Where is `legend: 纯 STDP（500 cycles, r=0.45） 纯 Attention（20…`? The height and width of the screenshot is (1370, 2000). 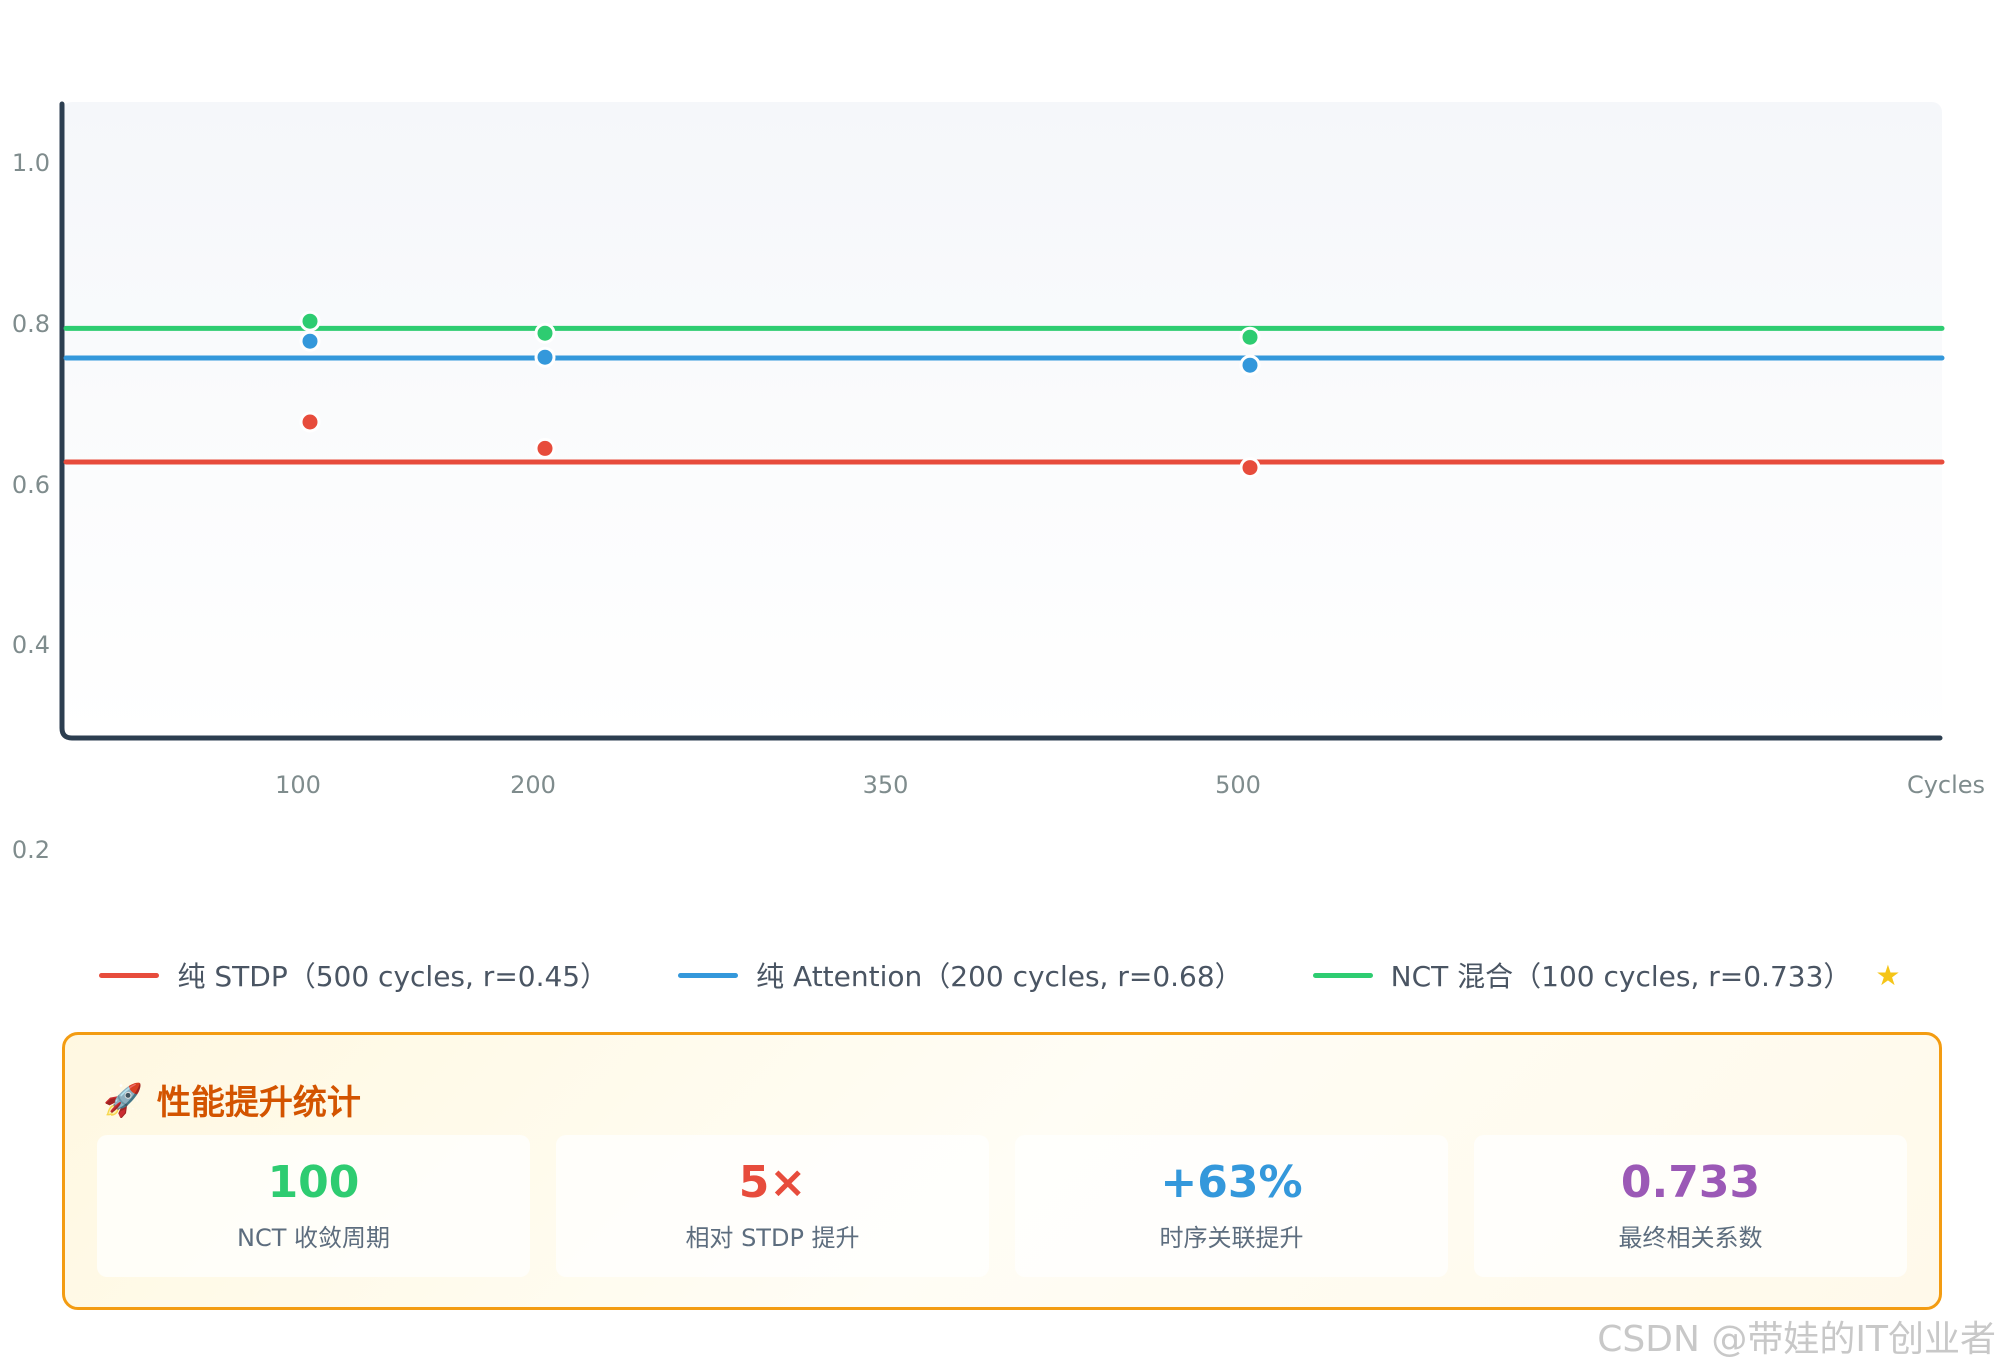 legend: 纯 STDP（500 cycles, r=0.45） 纯 Attention（20… is located at coordinates (1000, 975).